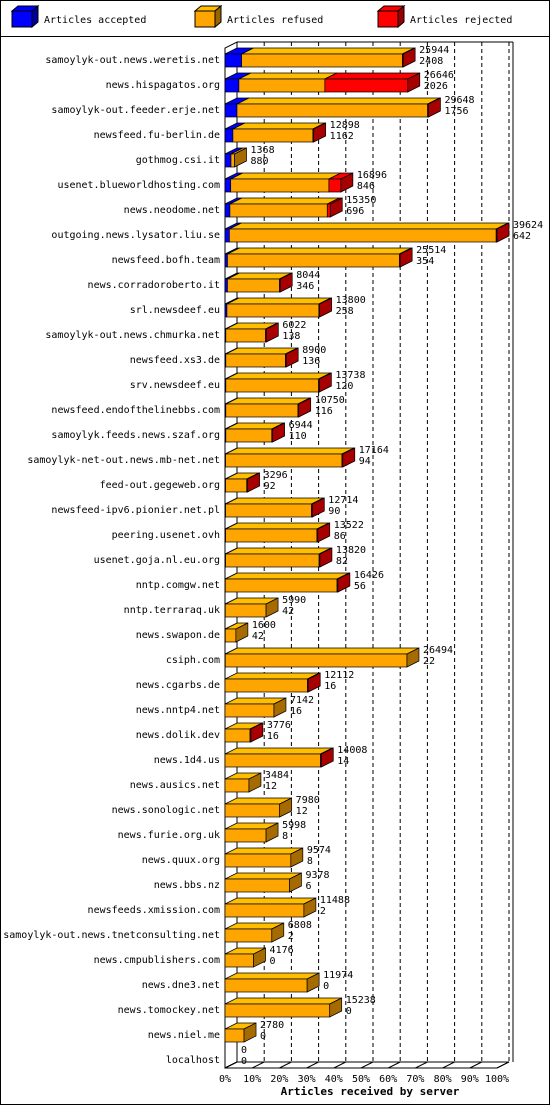 The height and width of the screenshot is (1105, 550). I want to click on total-label: 13820, so click(351, 550).